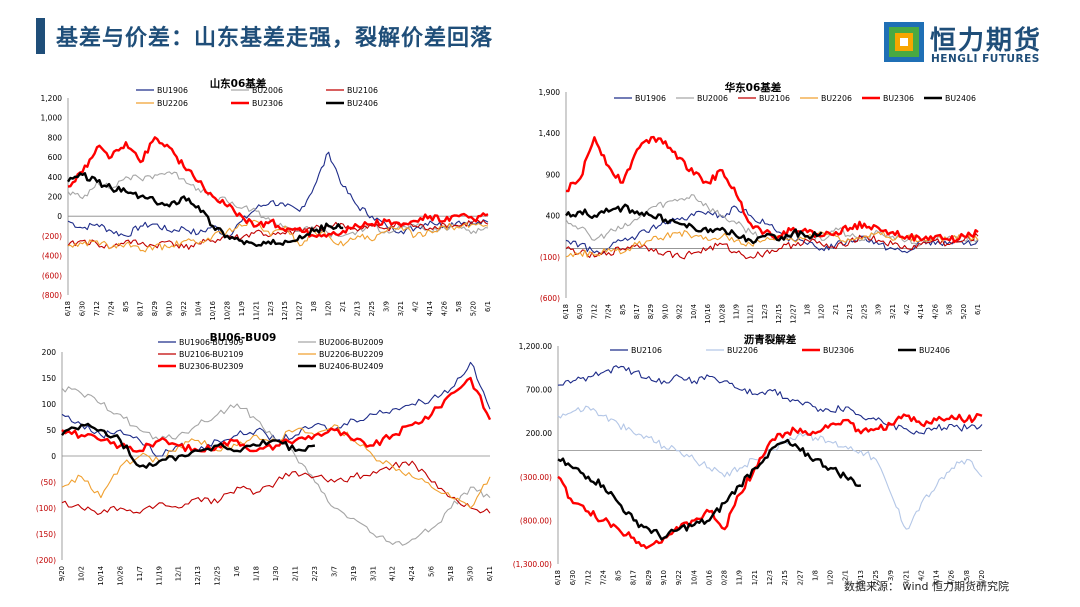 The image size is (1080, 607). I want to click on y-tick-label: 100, so click(49, 404).